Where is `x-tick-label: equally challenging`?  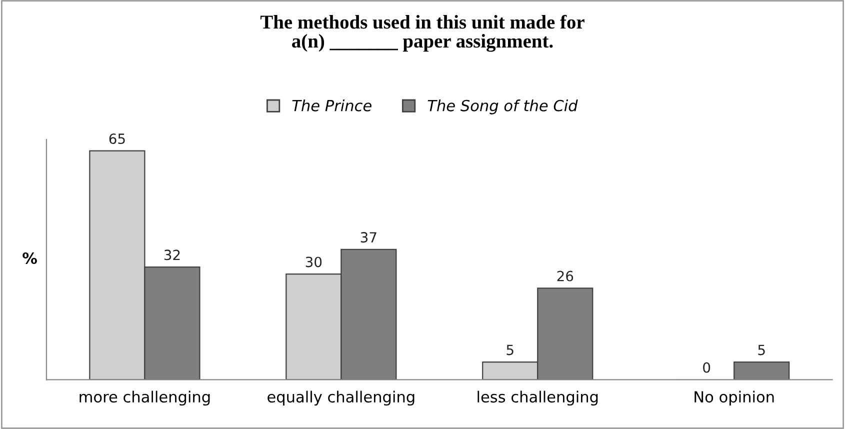
x-tick-label: equally challenging is located at coordinates (341, 398).